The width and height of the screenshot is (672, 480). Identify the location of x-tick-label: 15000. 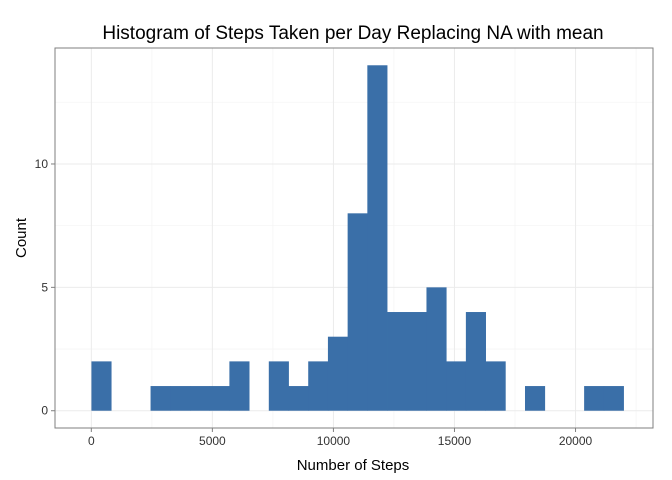
(455, 441).